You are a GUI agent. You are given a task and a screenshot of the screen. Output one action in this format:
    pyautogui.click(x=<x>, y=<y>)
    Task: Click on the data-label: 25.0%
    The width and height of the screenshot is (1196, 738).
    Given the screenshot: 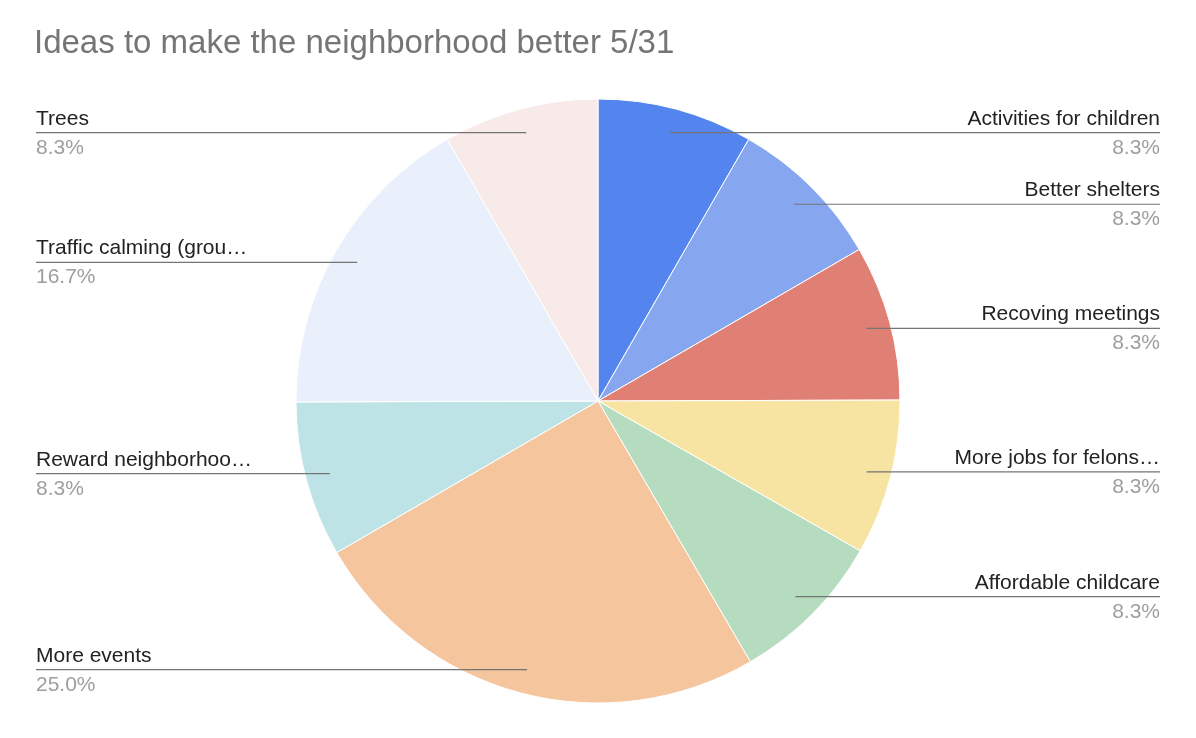 What is the action you would take?
    pyautogui.click(x=66, y=683)
    